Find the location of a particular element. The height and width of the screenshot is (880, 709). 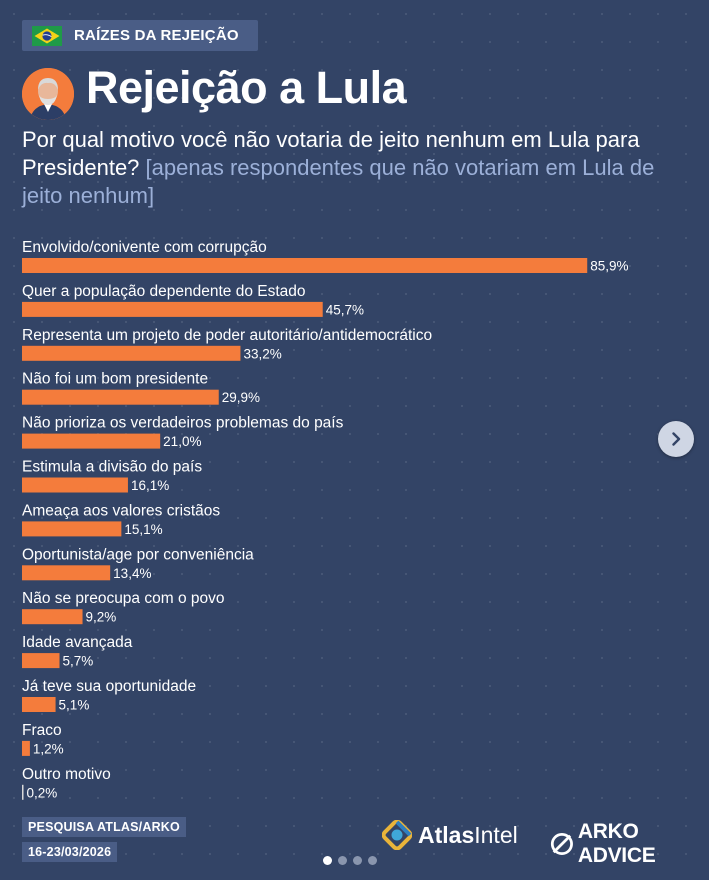

data-label: 33,2% is located at coordinates (262, 353).